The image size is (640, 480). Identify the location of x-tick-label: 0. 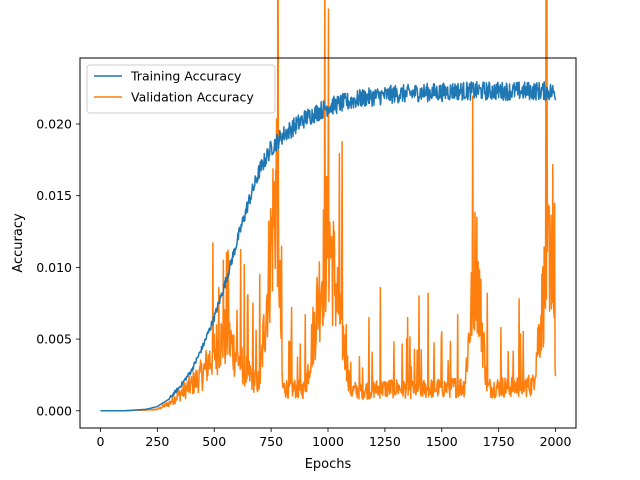
(101, 441).